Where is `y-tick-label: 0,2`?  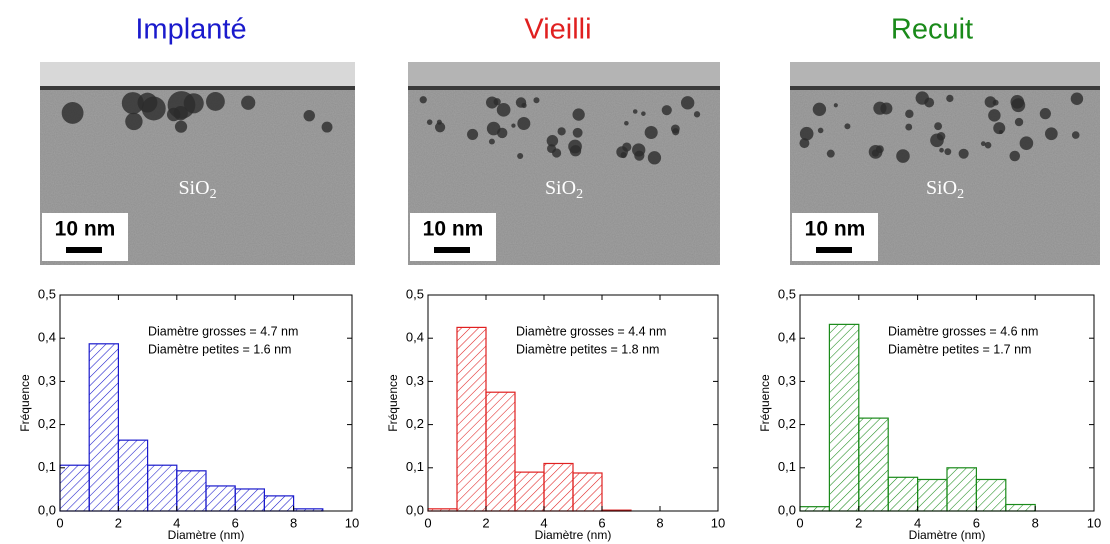 y-tick-label: 0,2 is located at coordinates (787, 423).